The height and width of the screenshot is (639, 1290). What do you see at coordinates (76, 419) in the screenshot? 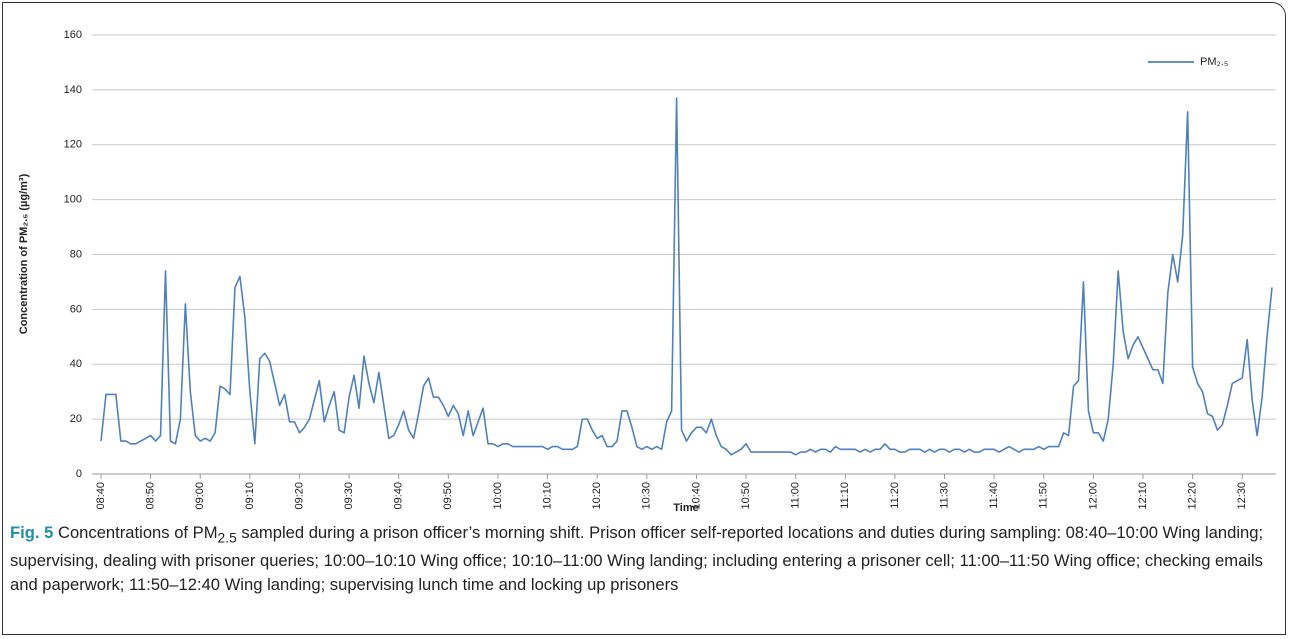
I see `y-tick-label: 20` at bounding box center [76, 419].